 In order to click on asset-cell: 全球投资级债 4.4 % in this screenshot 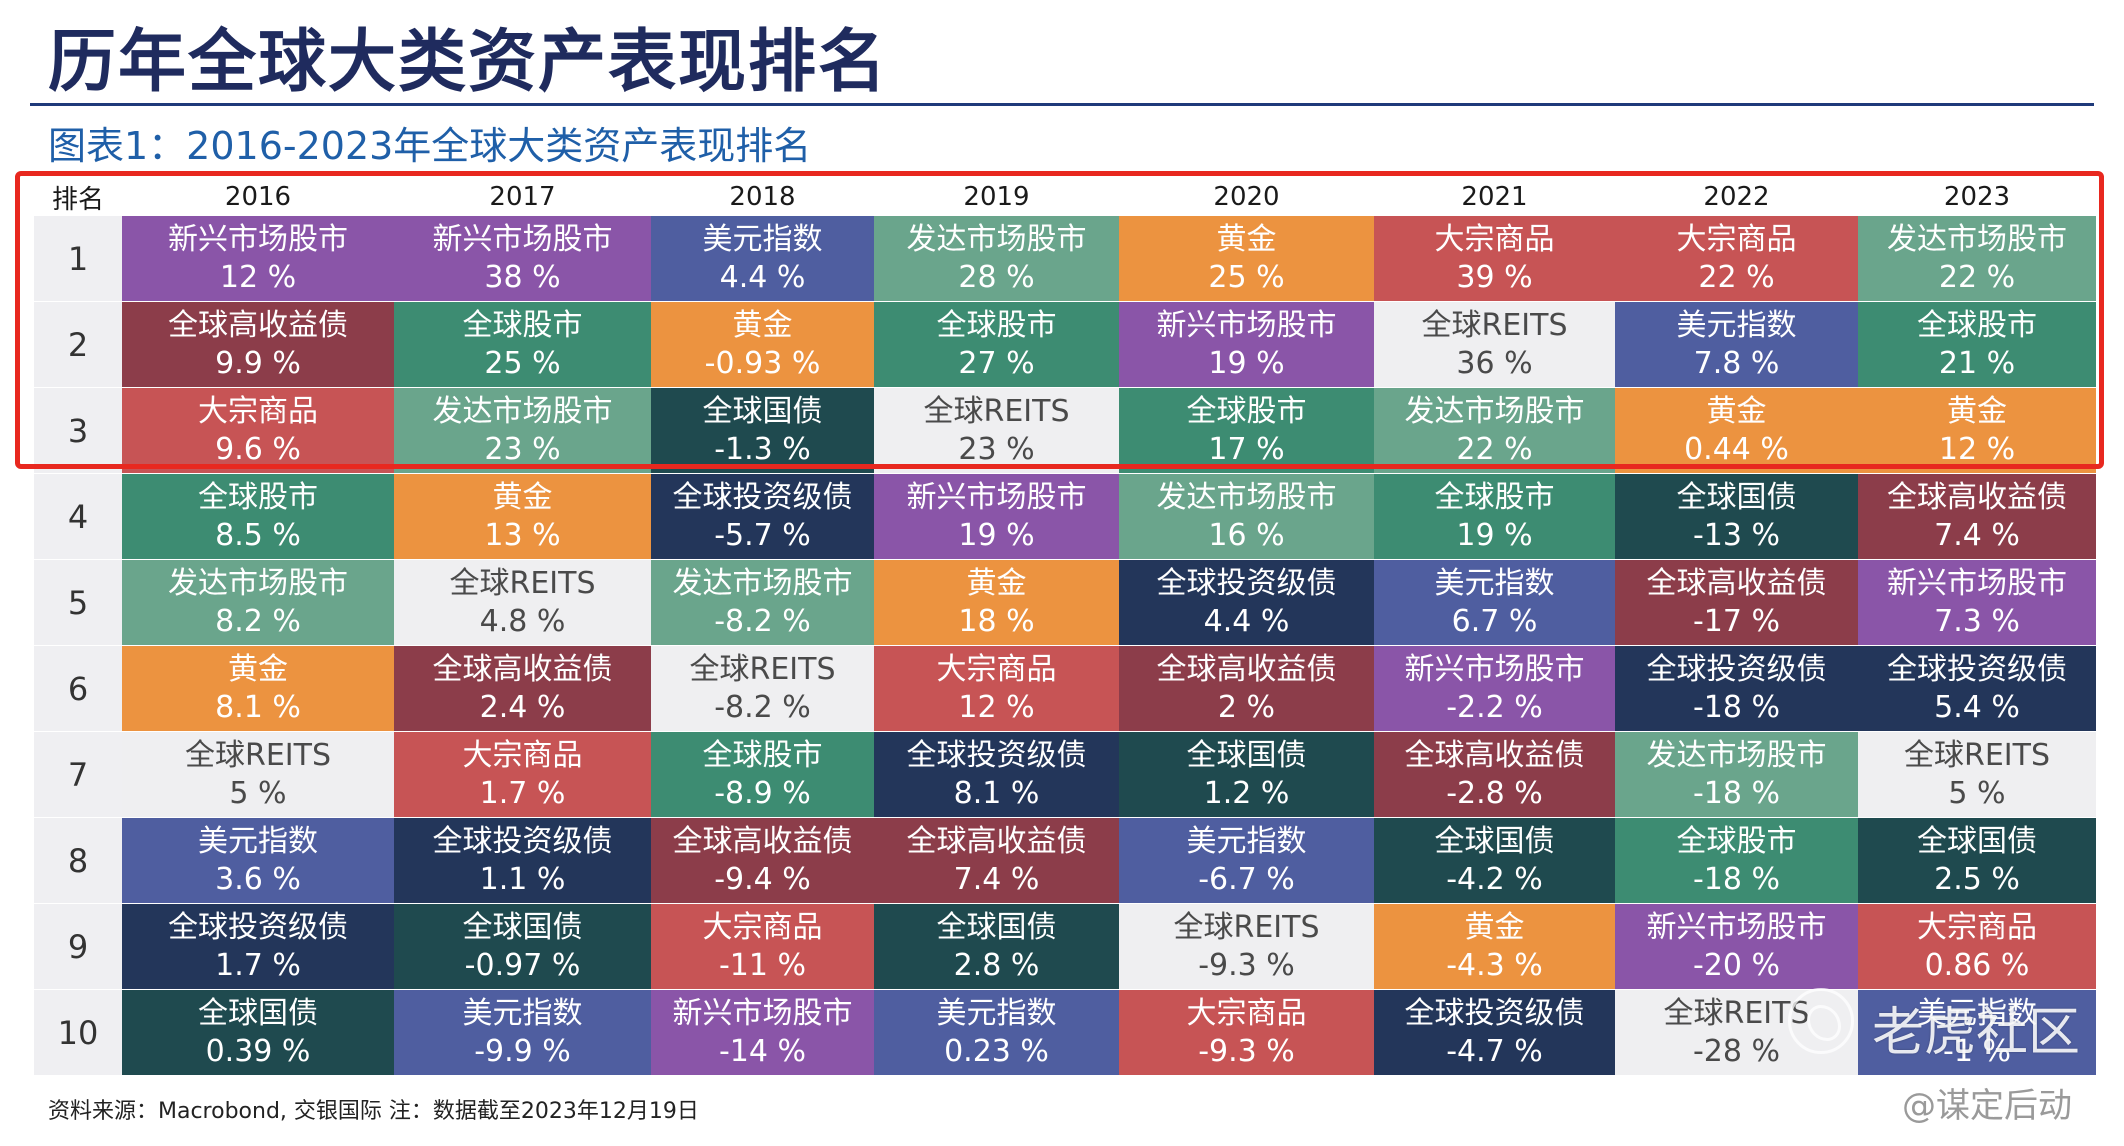, I will do `click(1246, 602)`.